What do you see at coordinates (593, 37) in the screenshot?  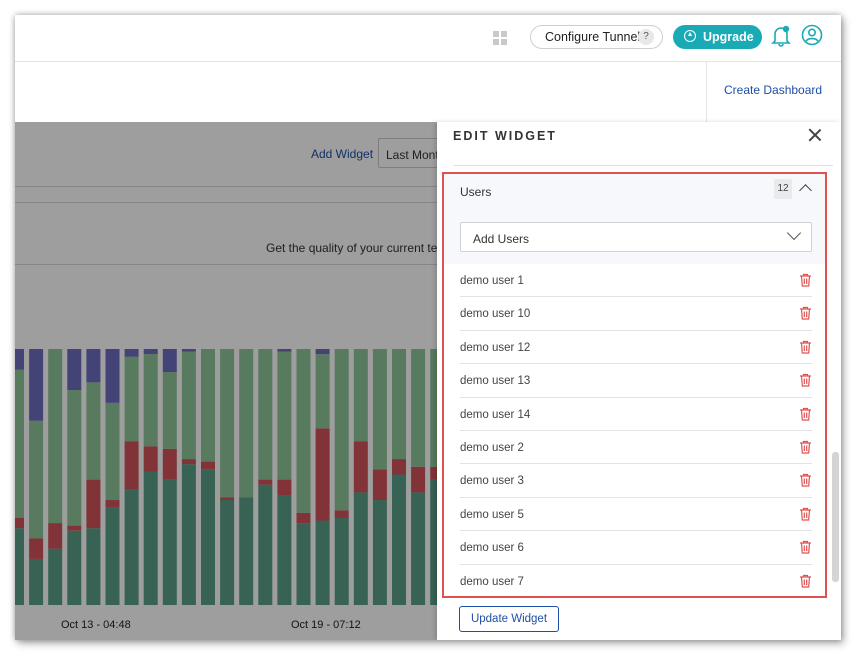 I see `configure-tunnel-label: Configure Tunnel` at bounding box center [593, 37].